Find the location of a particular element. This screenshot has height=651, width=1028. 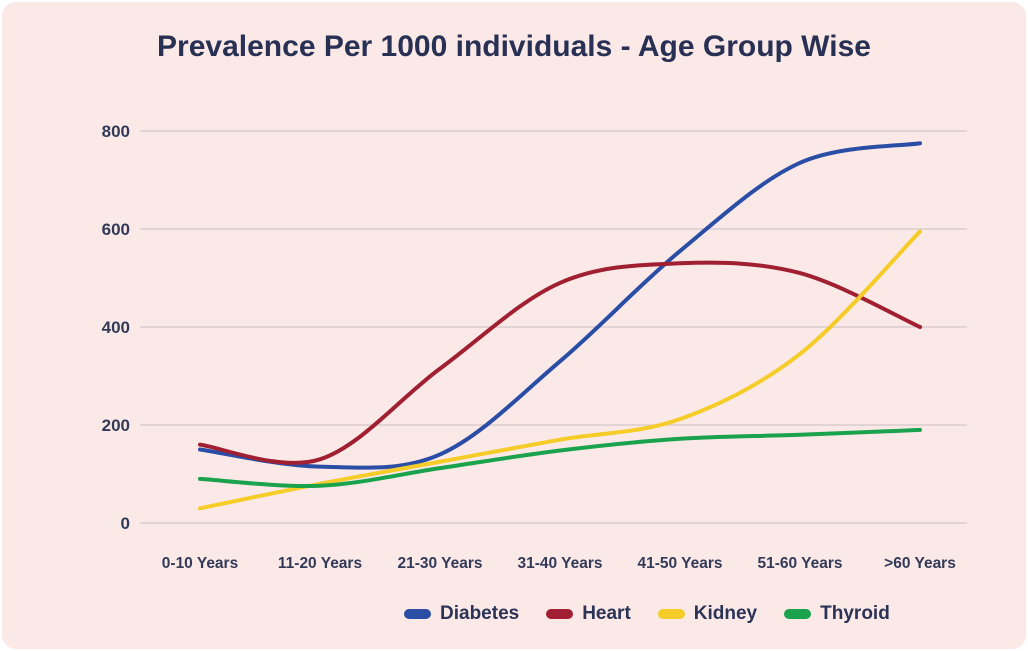

legend-swatch-diabetes-icon is located at coordinates (417, 614).